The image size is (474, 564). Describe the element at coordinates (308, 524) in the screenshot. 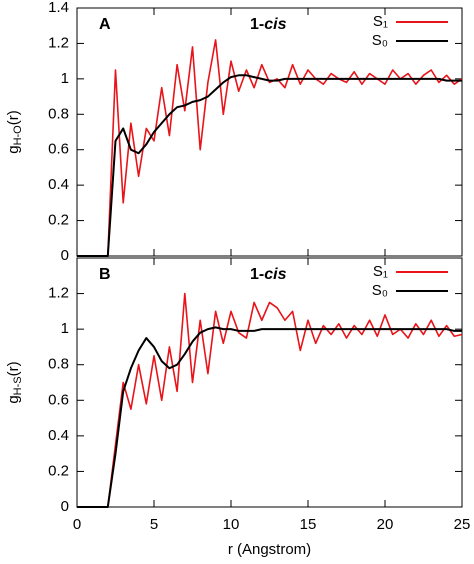

I see `x-tick-label: 15` at that location.